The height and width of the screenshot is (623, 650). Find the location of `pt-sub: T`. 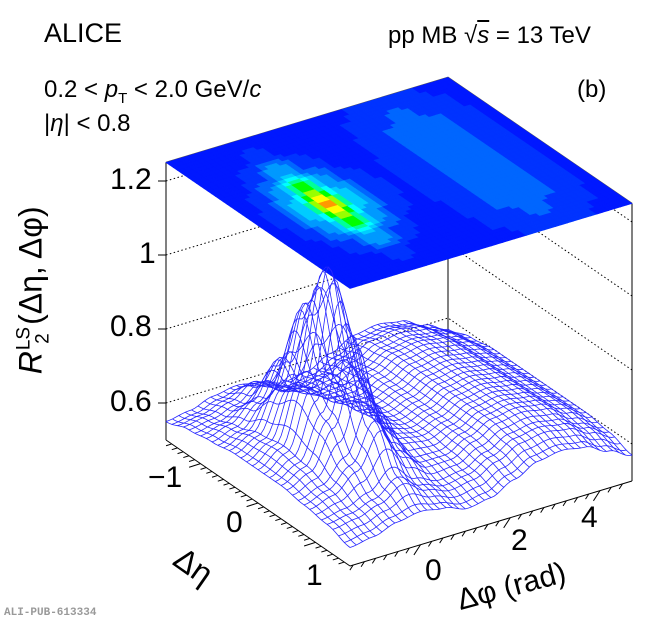

pt-sub: T is located at coordinates (123, 98).